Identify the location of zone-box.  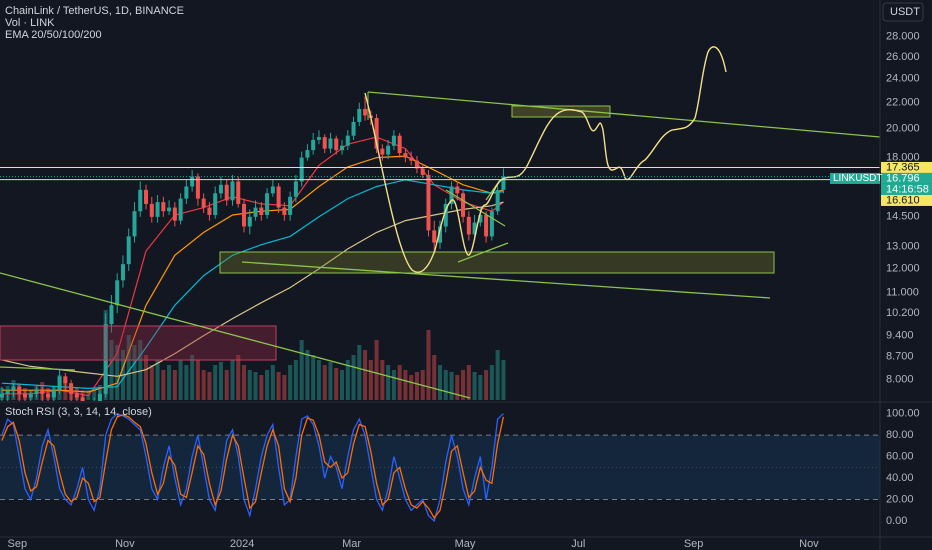
(497, 262).